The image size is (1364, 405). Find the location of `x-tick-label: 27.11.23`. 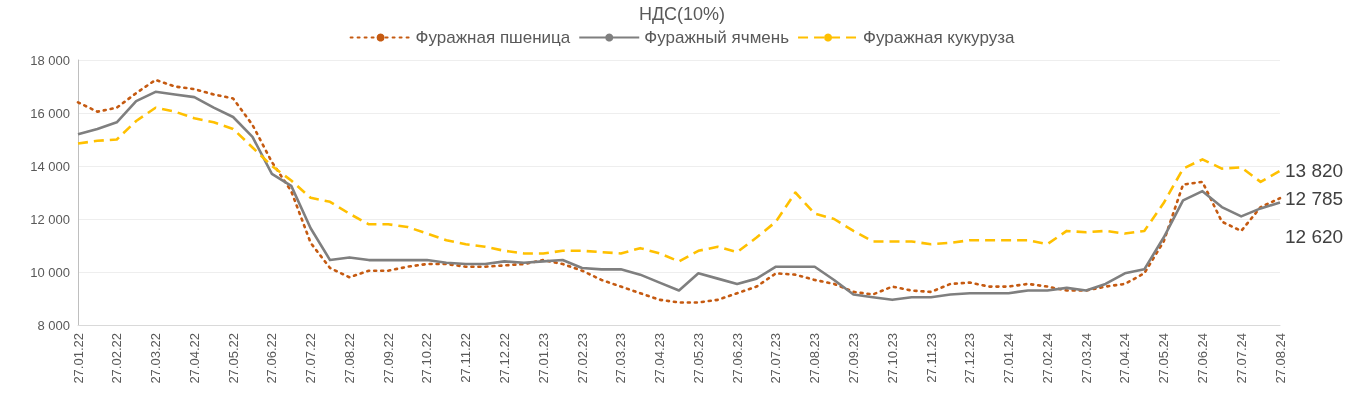

x-tick-label: 27.11.23 is located at coordinates (931, 358).